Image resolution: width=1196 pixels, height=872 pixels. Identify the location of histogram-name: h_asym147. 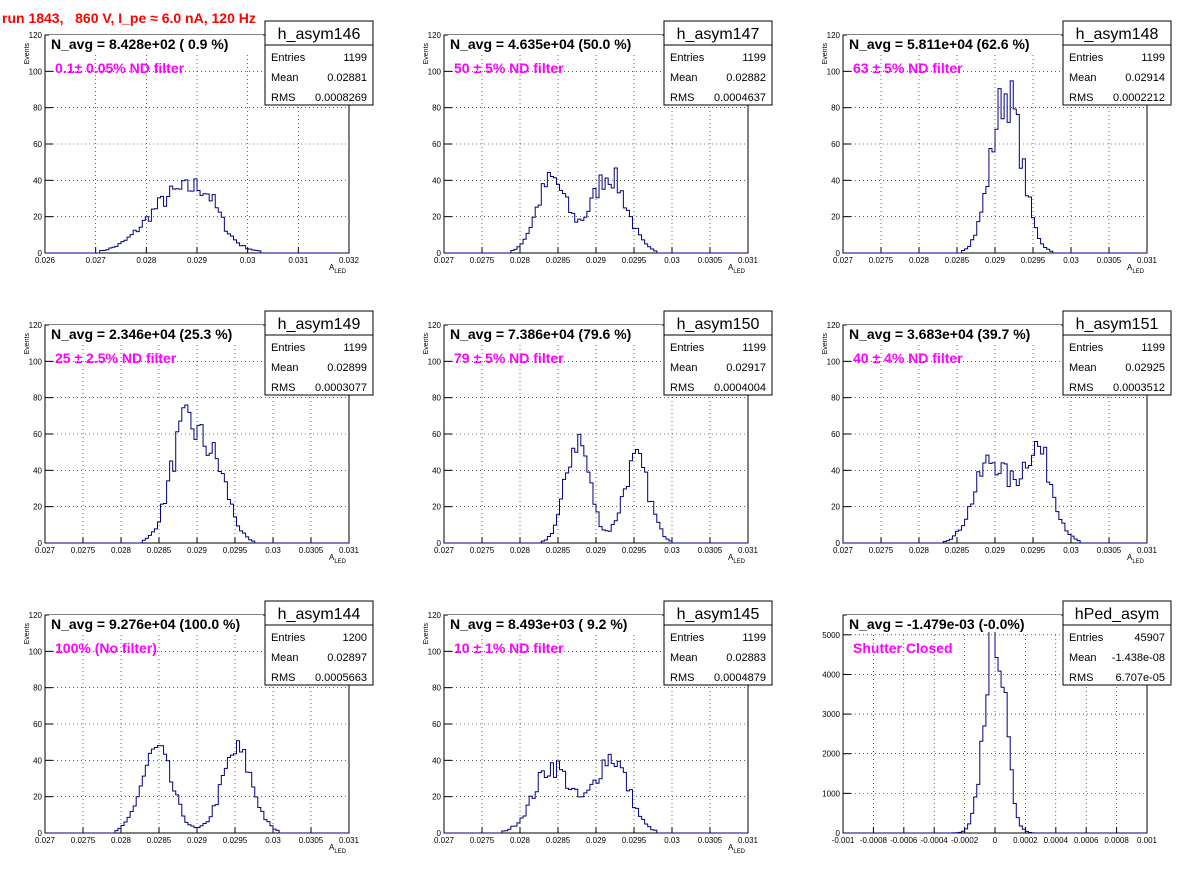
(718, 34).